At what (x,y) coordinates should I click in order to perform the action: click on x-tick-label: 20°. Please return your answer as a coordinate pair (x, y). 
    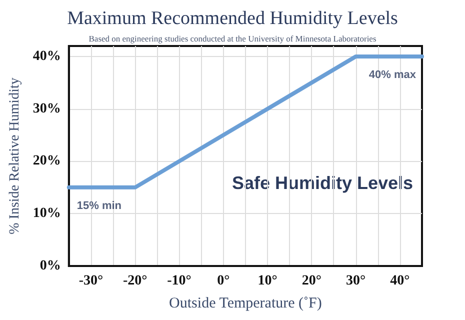
    Looking at the image, I should click on (312, 281).